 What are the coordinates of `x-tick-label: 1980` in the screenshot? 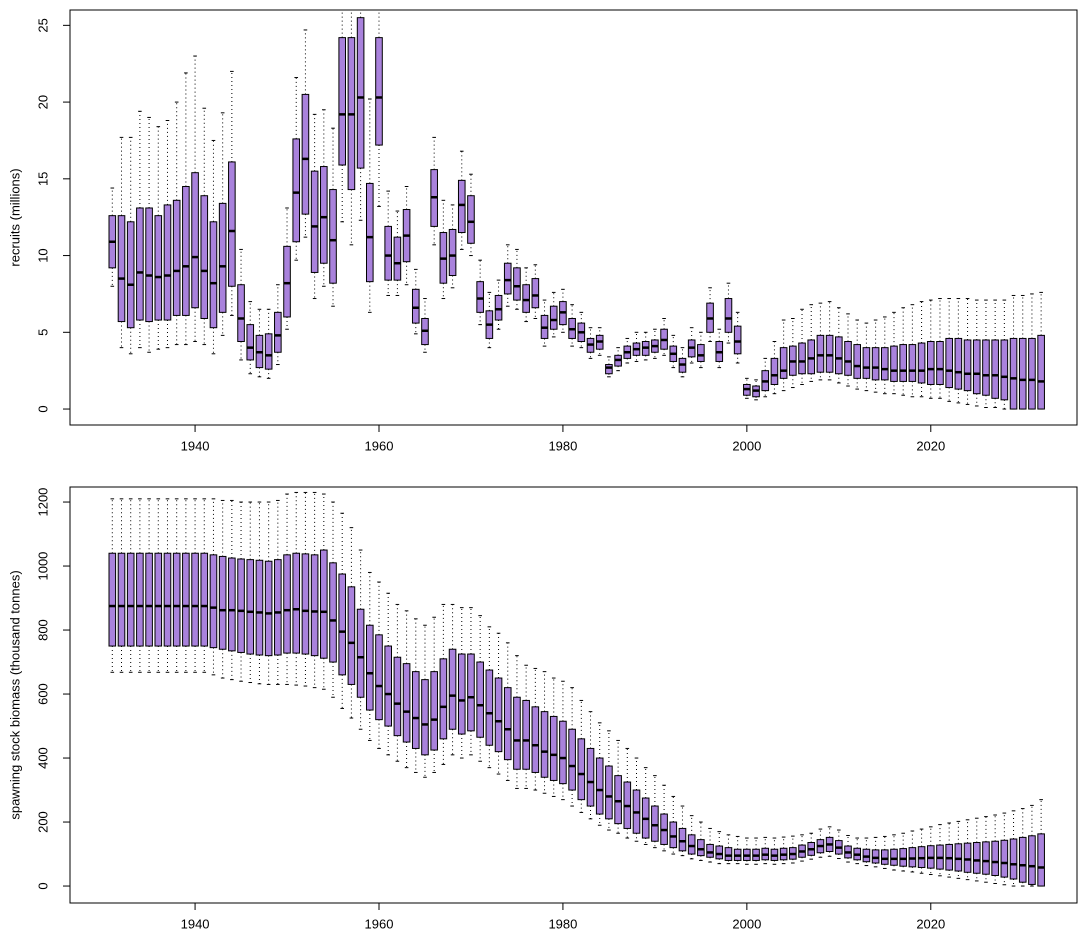 It's located at (562, 923).